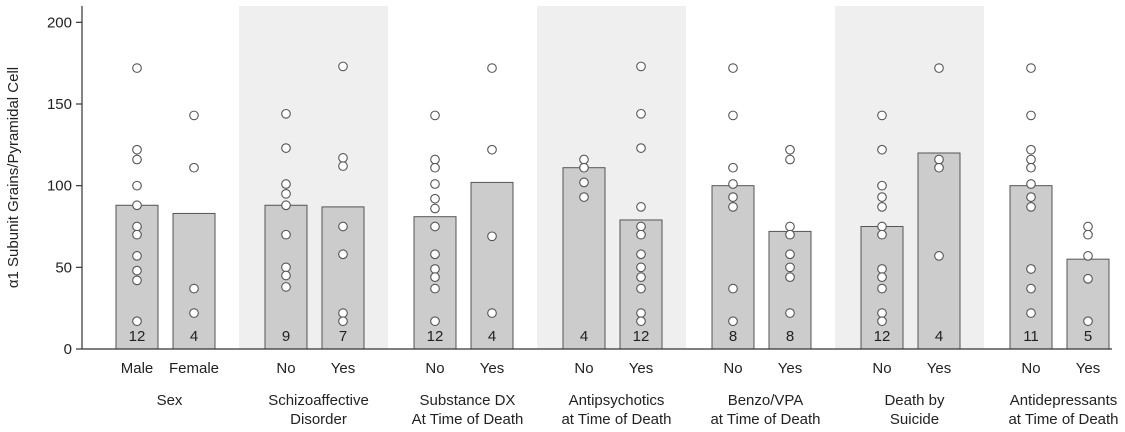 Image resolution: width=1125 pixels, height=432 pixels. What do you see at coordinates (617, 400) in the screenshot?
I see `group-label: Antipsychotics` at bounding box center [617, 400].